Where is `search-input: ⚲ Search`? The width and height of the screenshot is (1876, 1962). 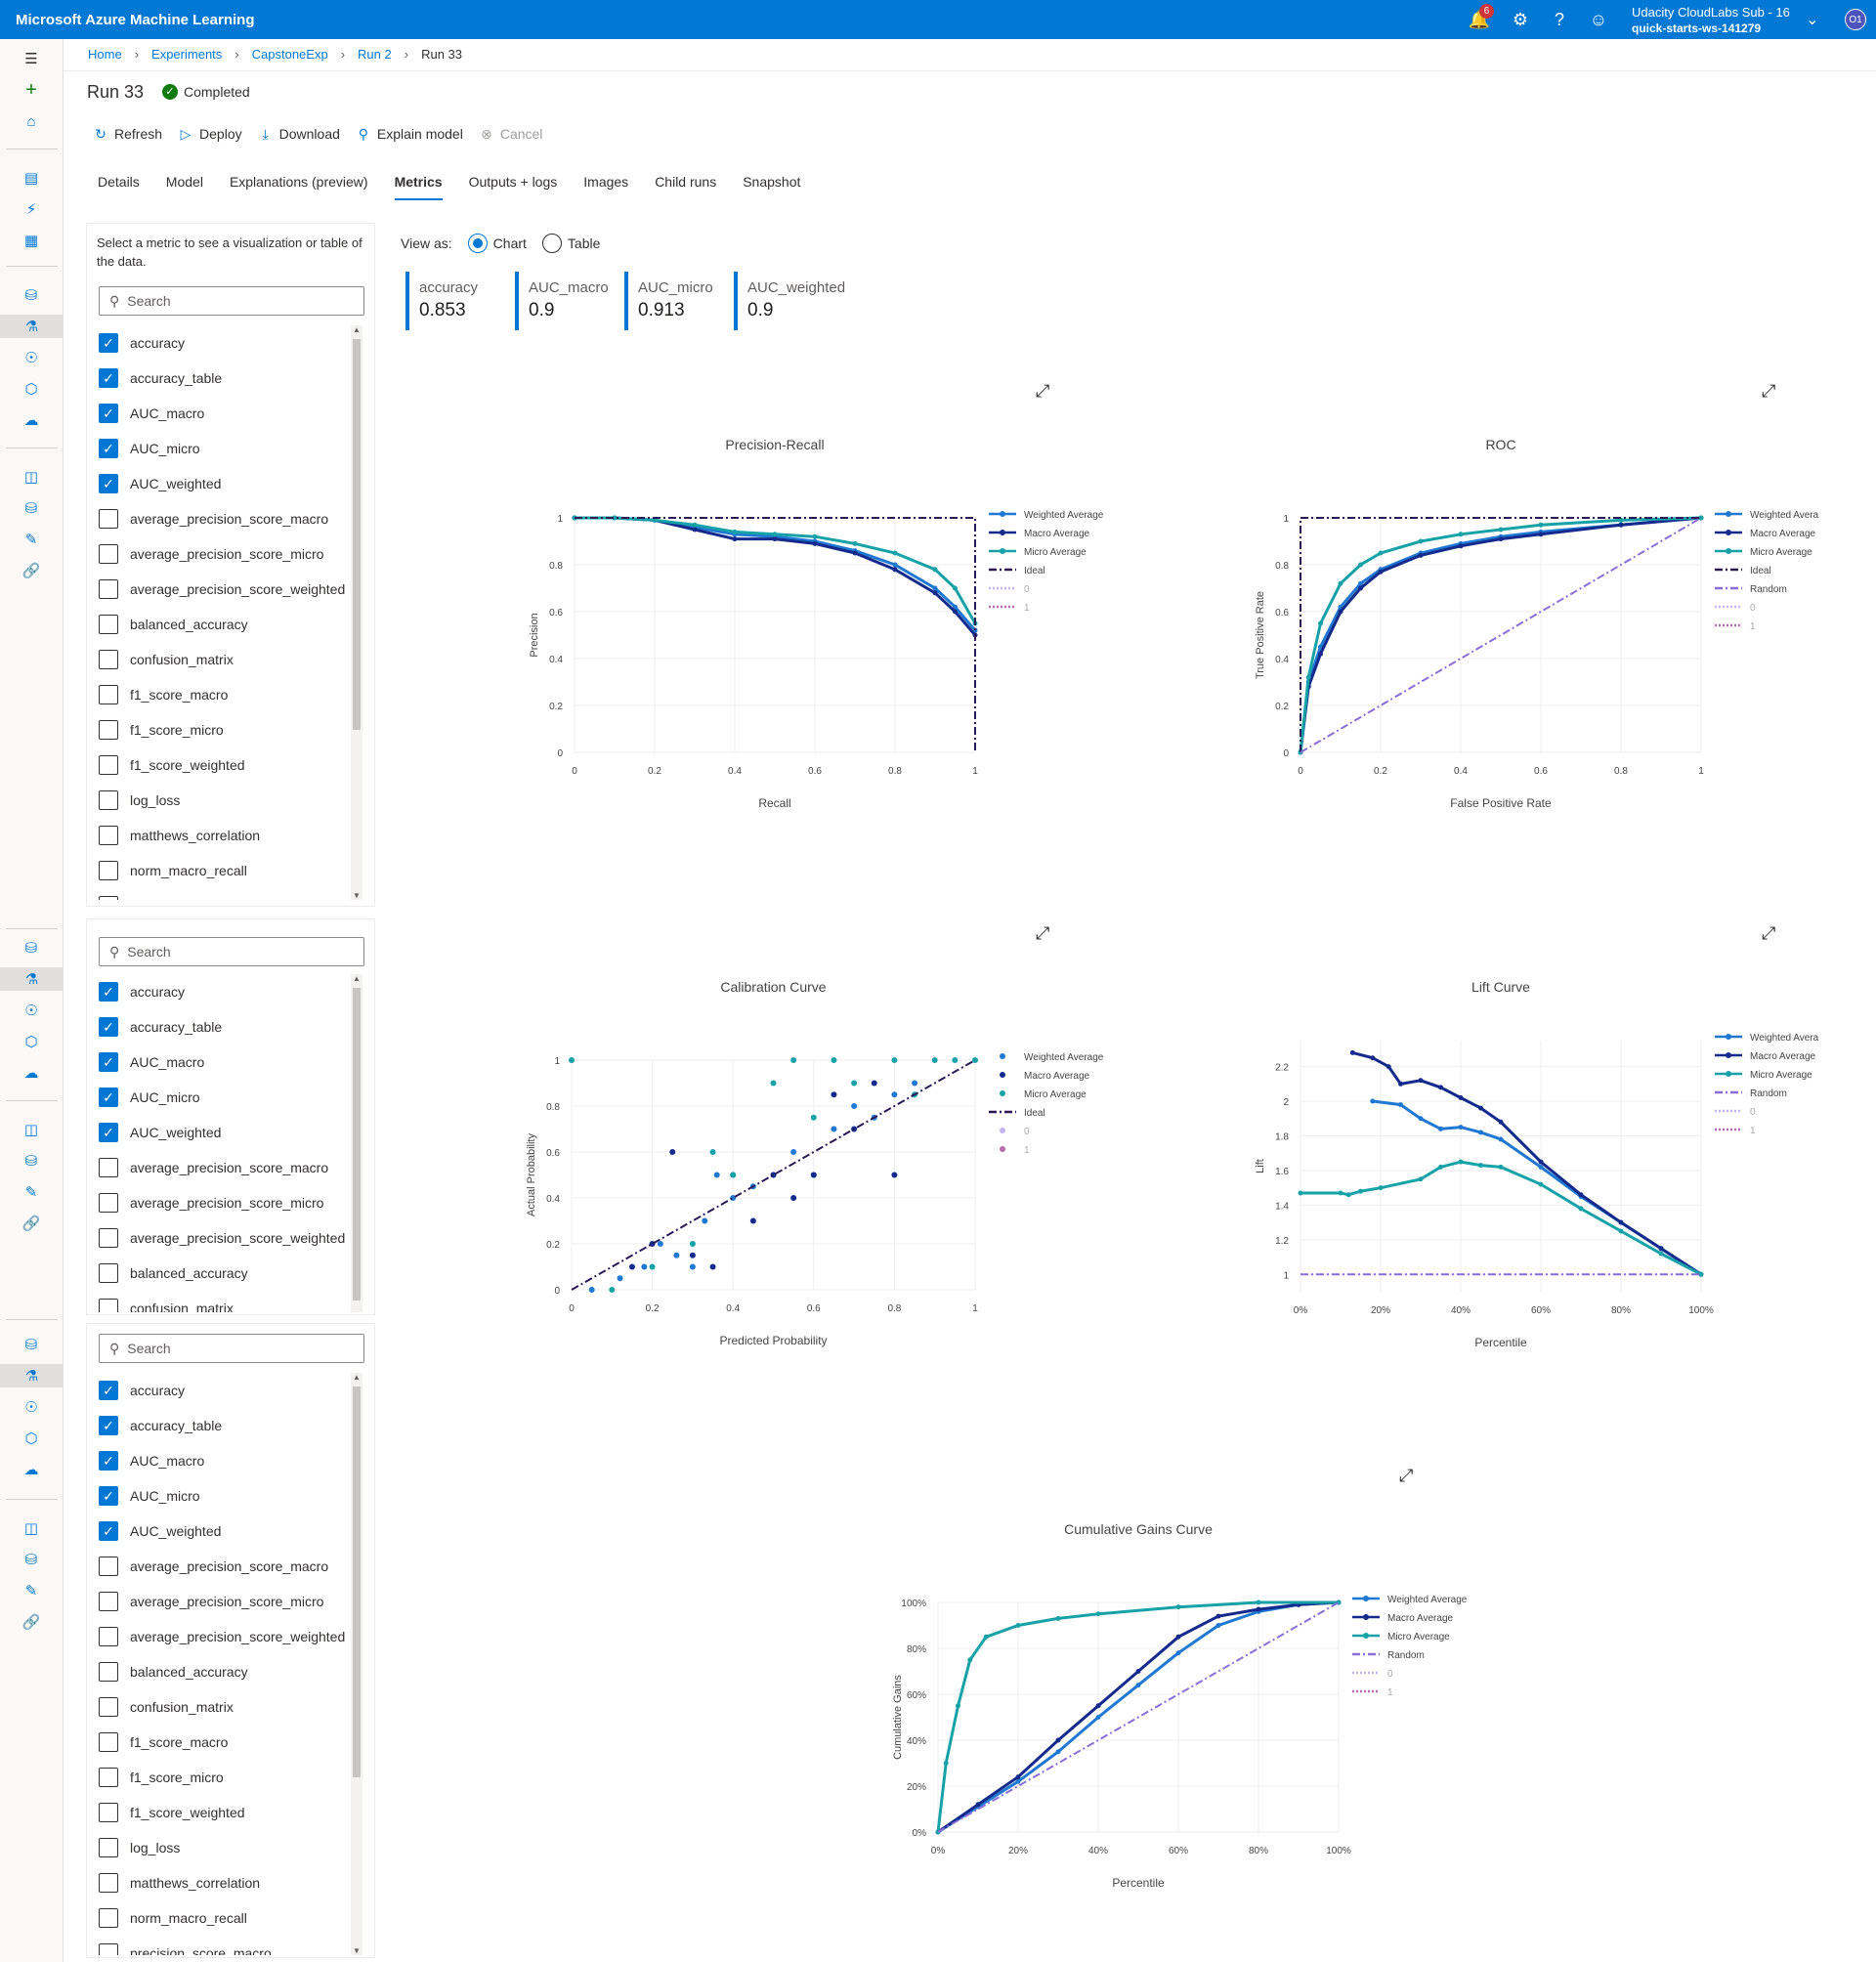 search-input: ⚲ Search is located at coordinates (231, 1349).